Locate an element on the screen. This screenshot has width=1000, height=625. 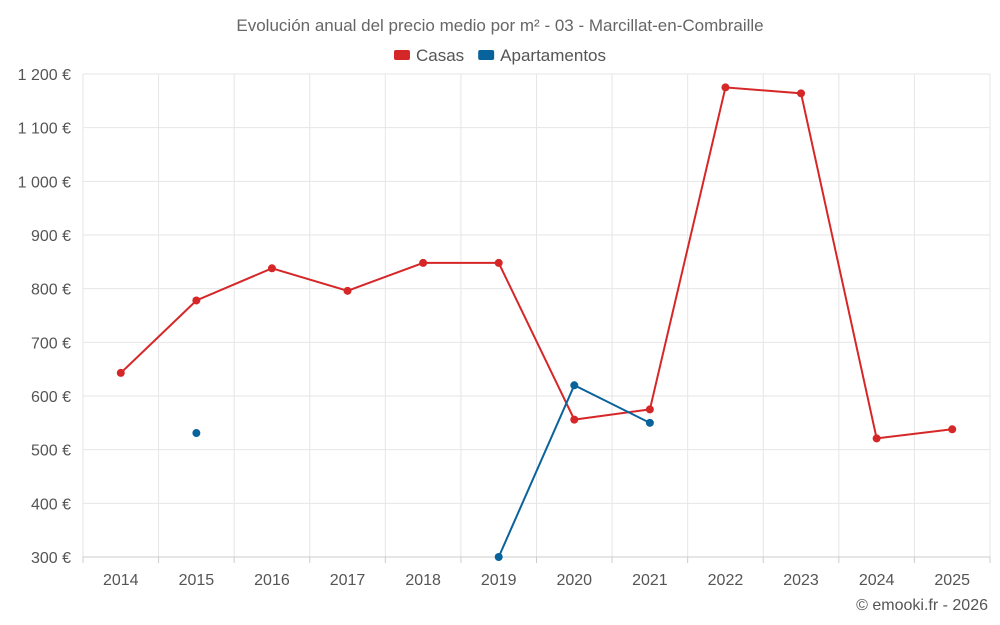
x-tick-label: 2022 is located at coordinates (726, 580).